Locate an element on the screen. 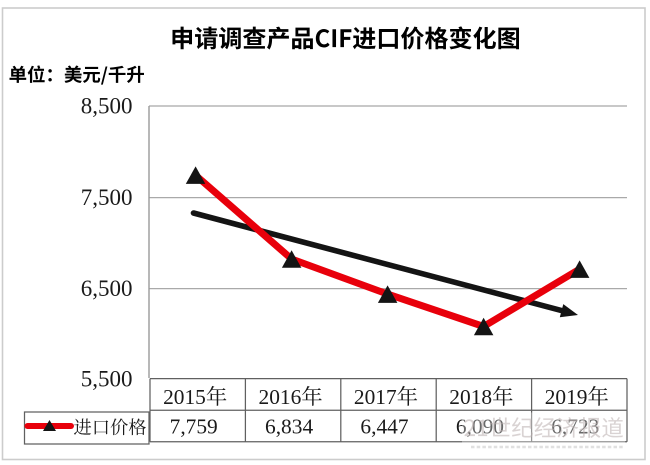 The image size is (650, 465). svg-text: 2015 is located at coordinates (184, 397).